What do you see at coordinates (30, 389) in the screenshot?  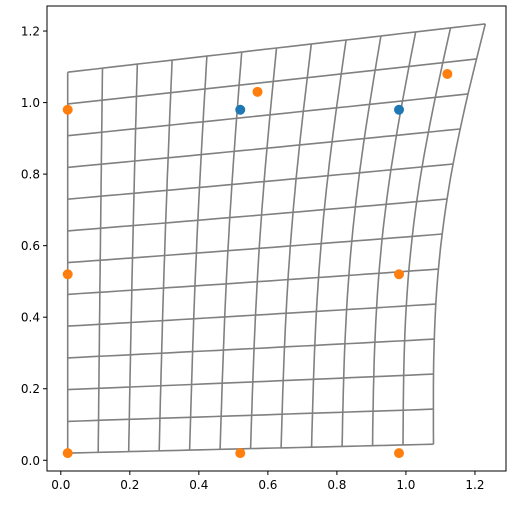 I see `y-tick-label: 0.2` at bounding box center [30, 389].